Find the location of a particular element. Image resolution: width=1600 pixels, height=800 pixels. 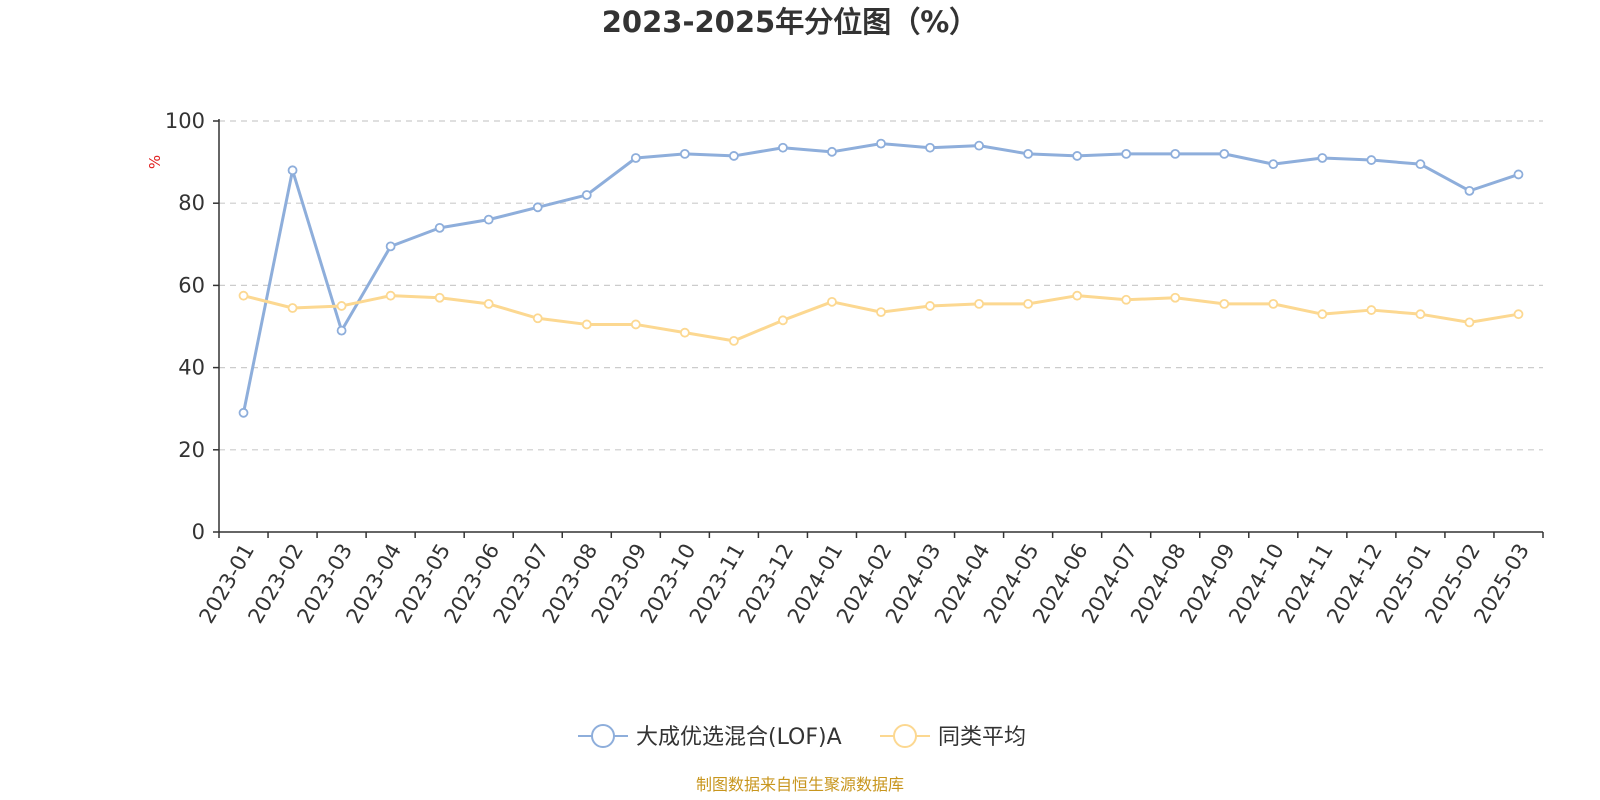

y-tick-label: 100 is located at coordinates (185, 121).